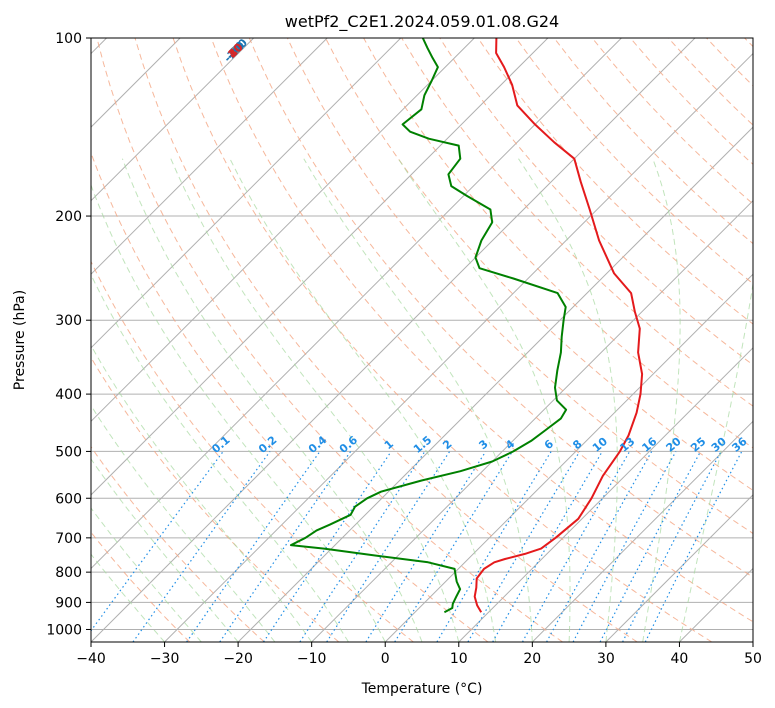 The image size is (775, 708). What do you see at coordinates (68, 603) in the screenshot?
I see `y-tick-label: 900` at bounding box center [68, 603].